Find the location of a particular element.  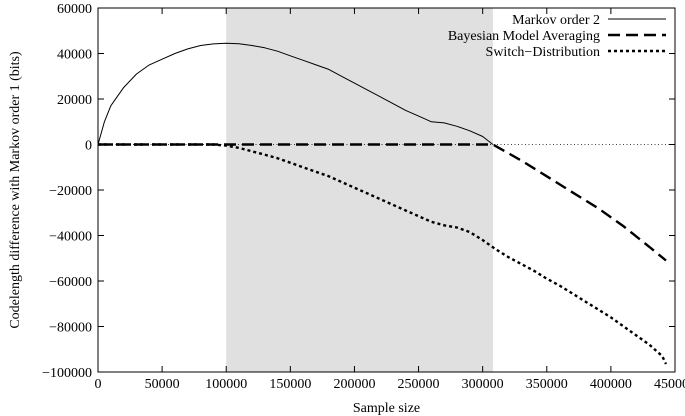

y-tick-label: −80000 is located at coordinates (70, 328).